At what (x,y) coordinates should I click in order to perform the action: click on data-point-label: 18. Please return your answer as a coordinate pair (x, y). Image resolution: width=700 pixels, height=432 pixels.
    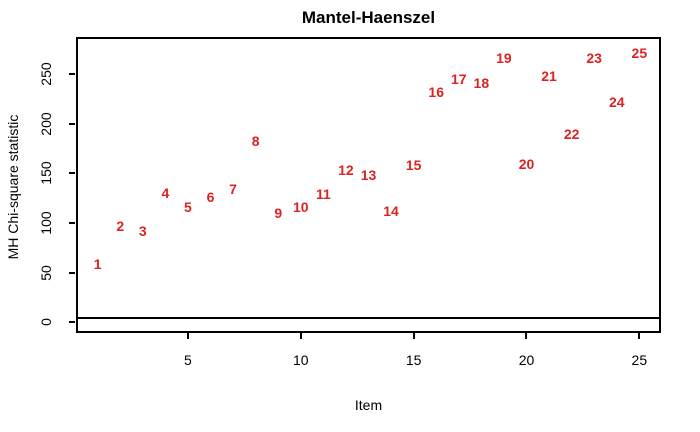
    Looking at the image, I should click on (481, 82).